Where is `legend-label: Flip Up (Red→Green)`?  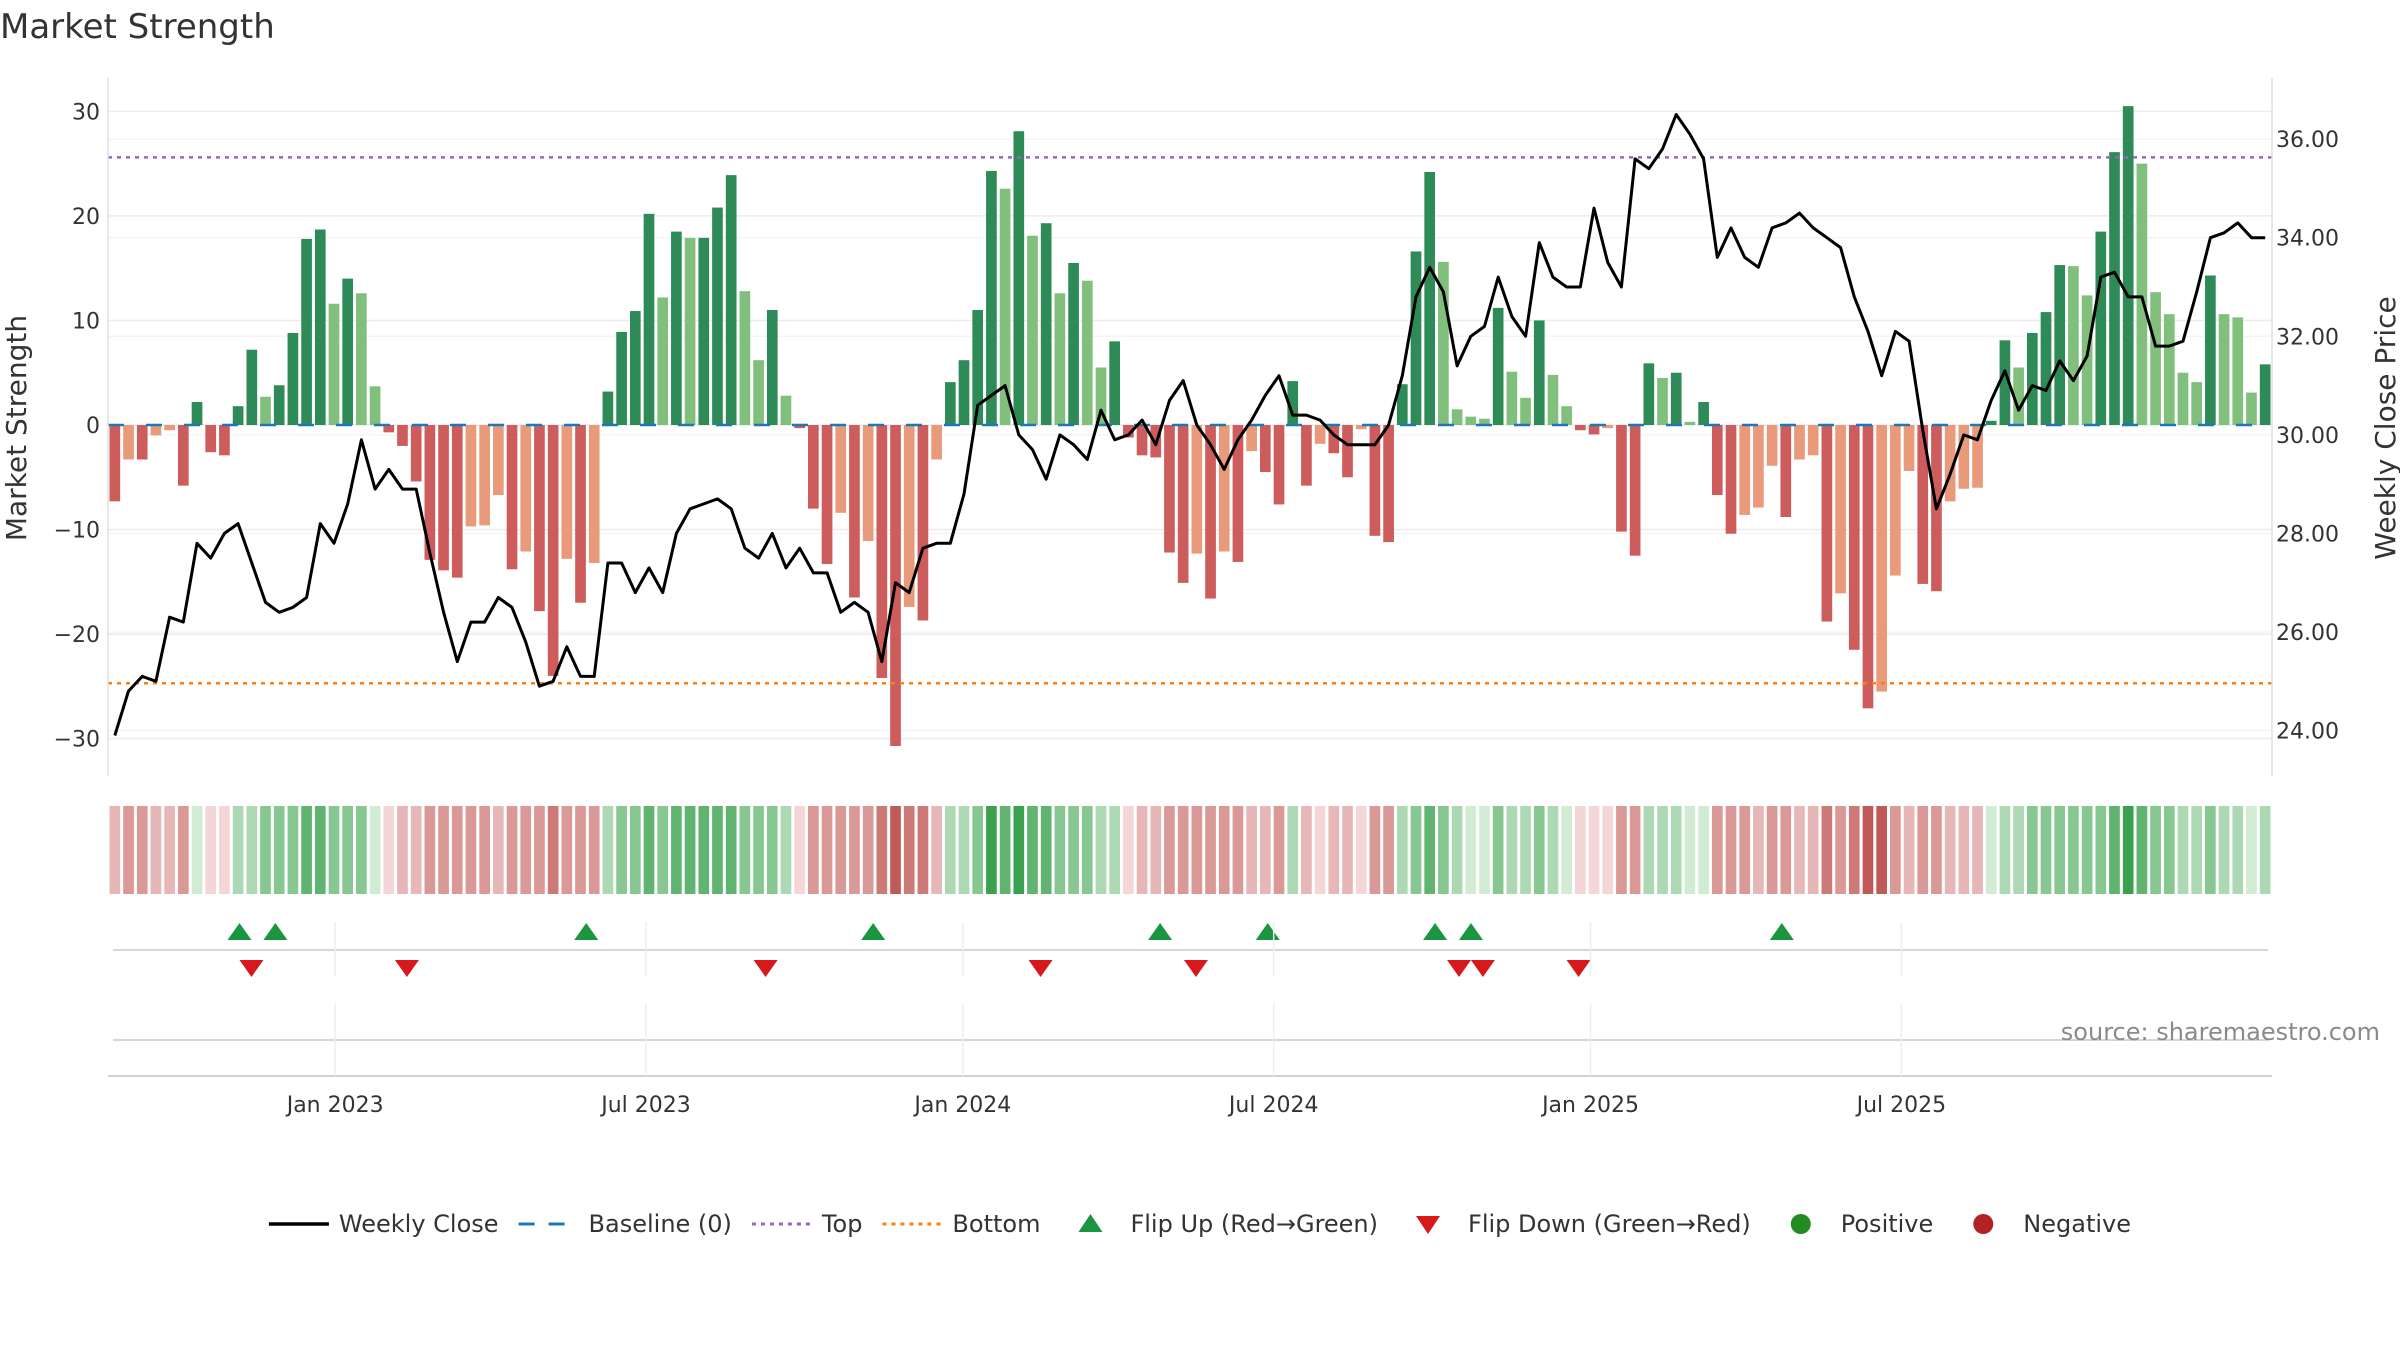
legend-label: Flip Up (Red→Green) is located at coordinates (1254, 1224).